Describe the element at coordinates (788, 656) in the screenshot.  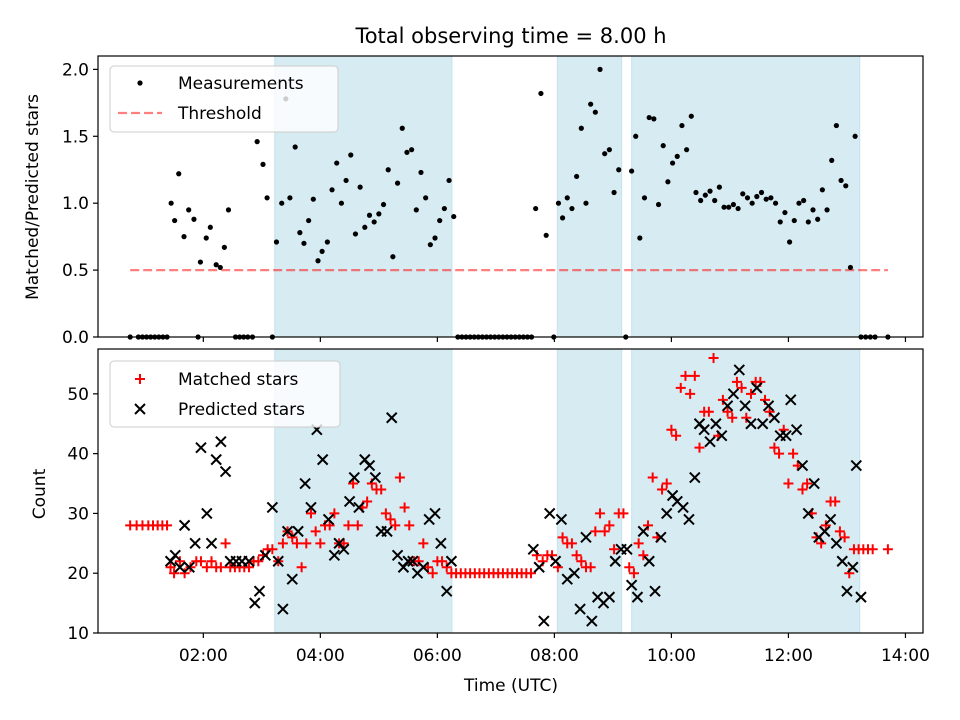
I see `x-tick-label: 12:00` at that location.